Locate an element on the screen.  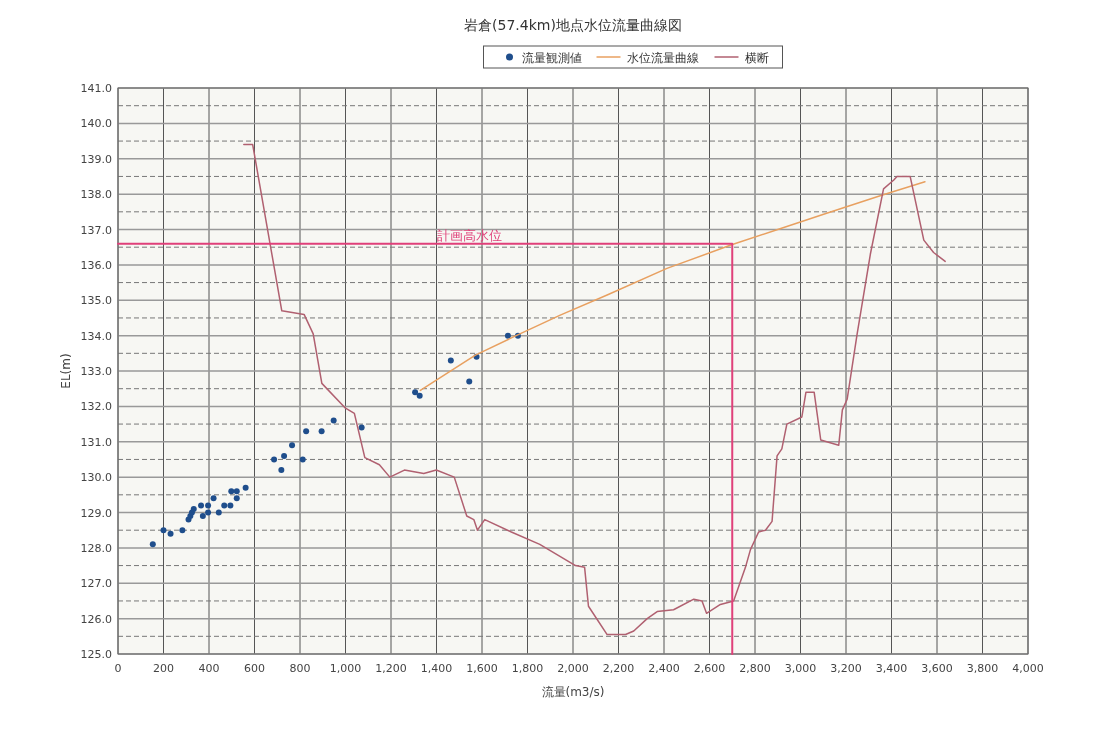
y-tick-label: 127.0 is located at coordinates (96, 584).